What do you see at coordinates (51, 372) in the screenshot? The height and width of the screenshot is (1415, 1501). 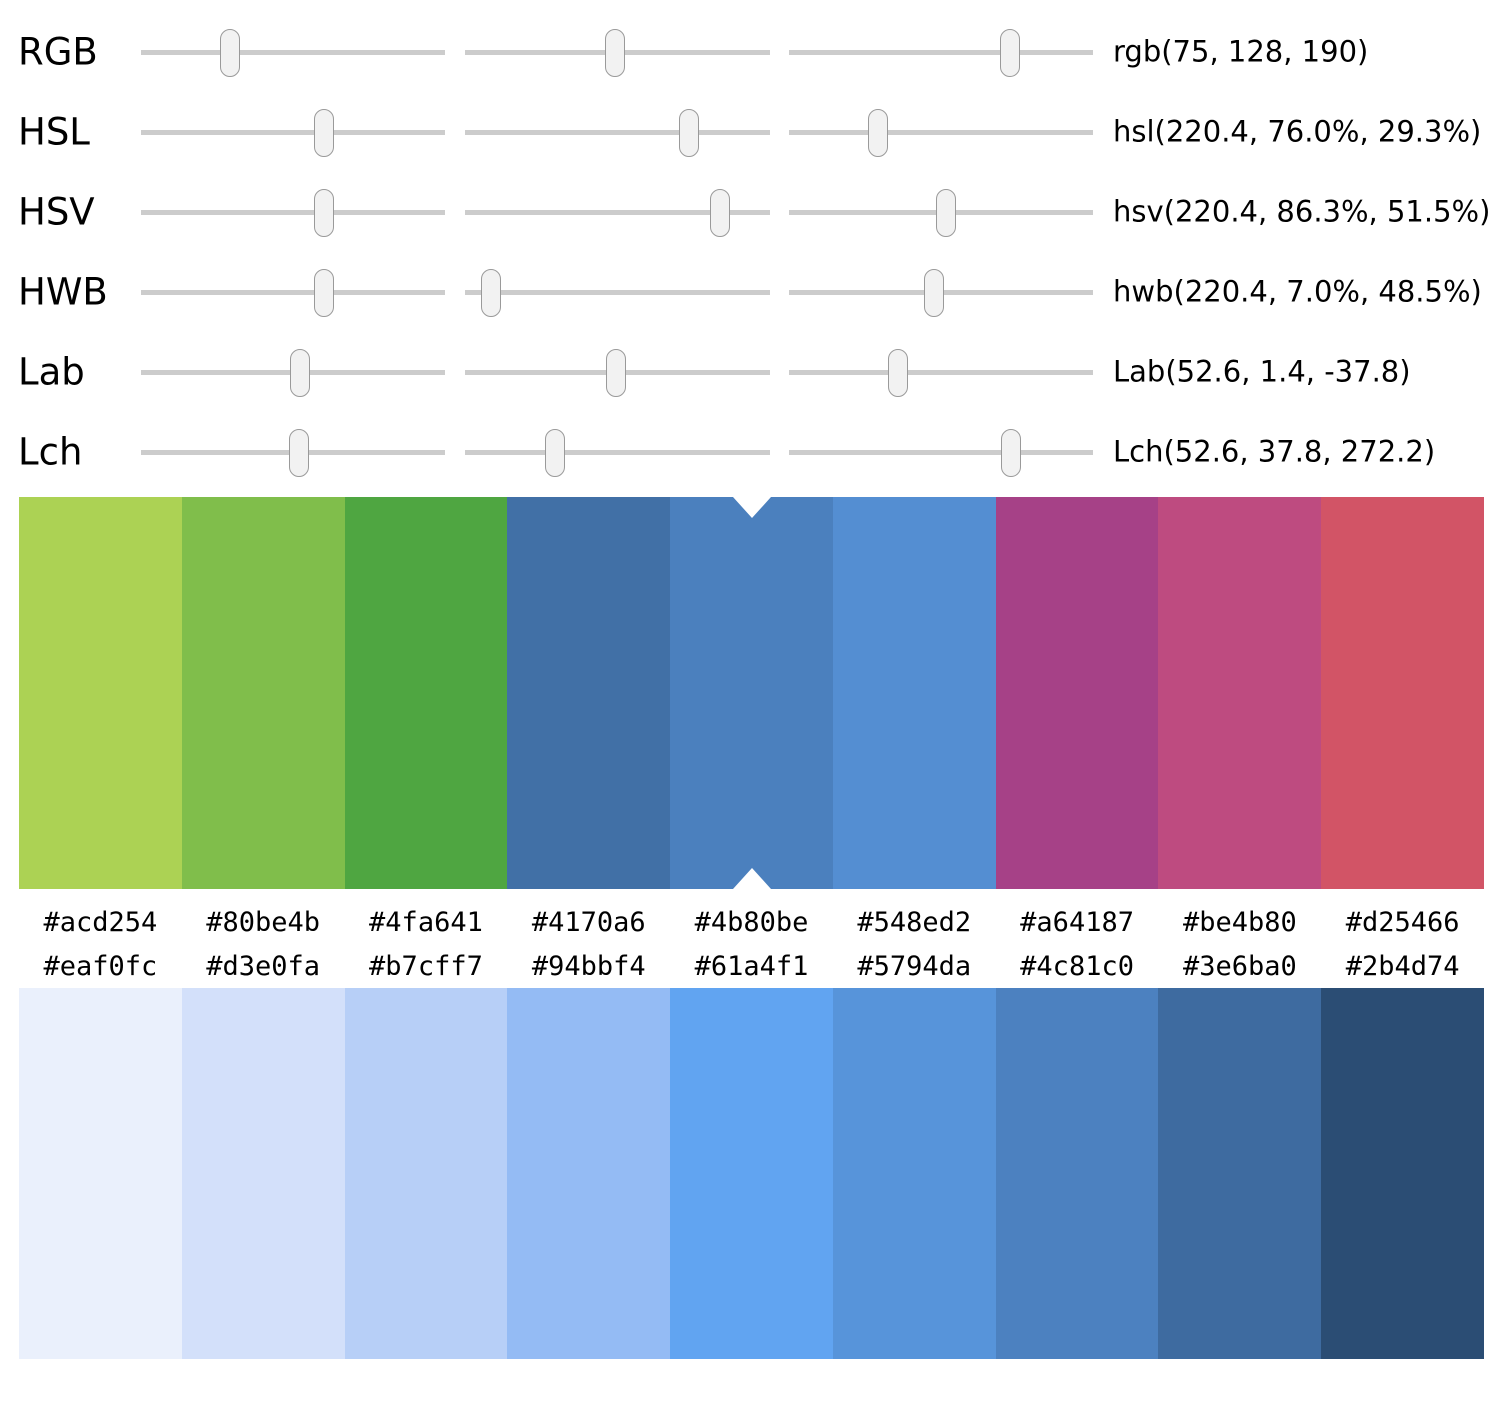 I see `mode-label-lab: Lab` at bounding box center [51, 372].